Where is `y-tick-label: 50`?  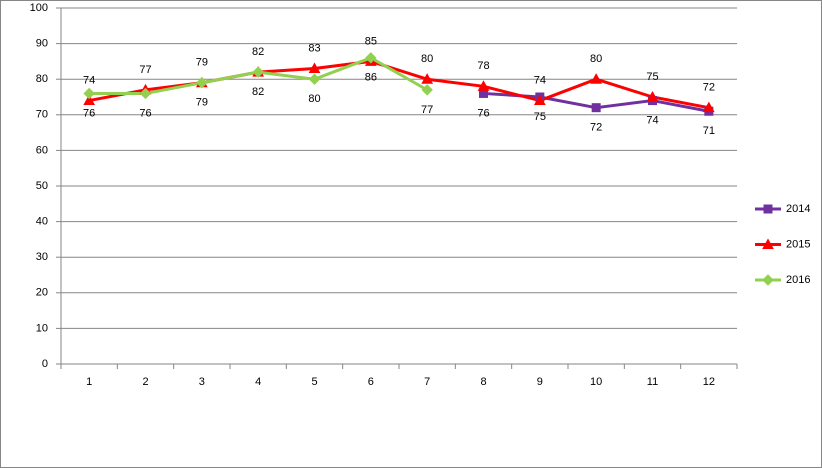 y-tick-label: 50 is located at coordinates (42, 186).